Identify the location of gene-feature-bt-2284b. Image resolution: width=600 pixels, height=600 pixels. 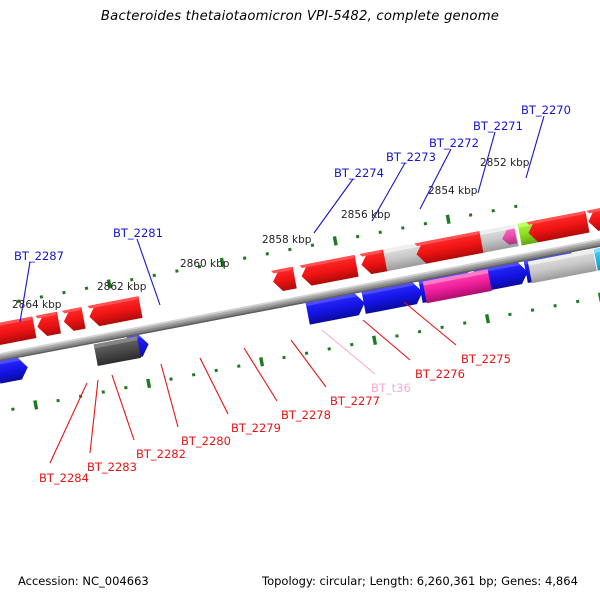
(73, 319).